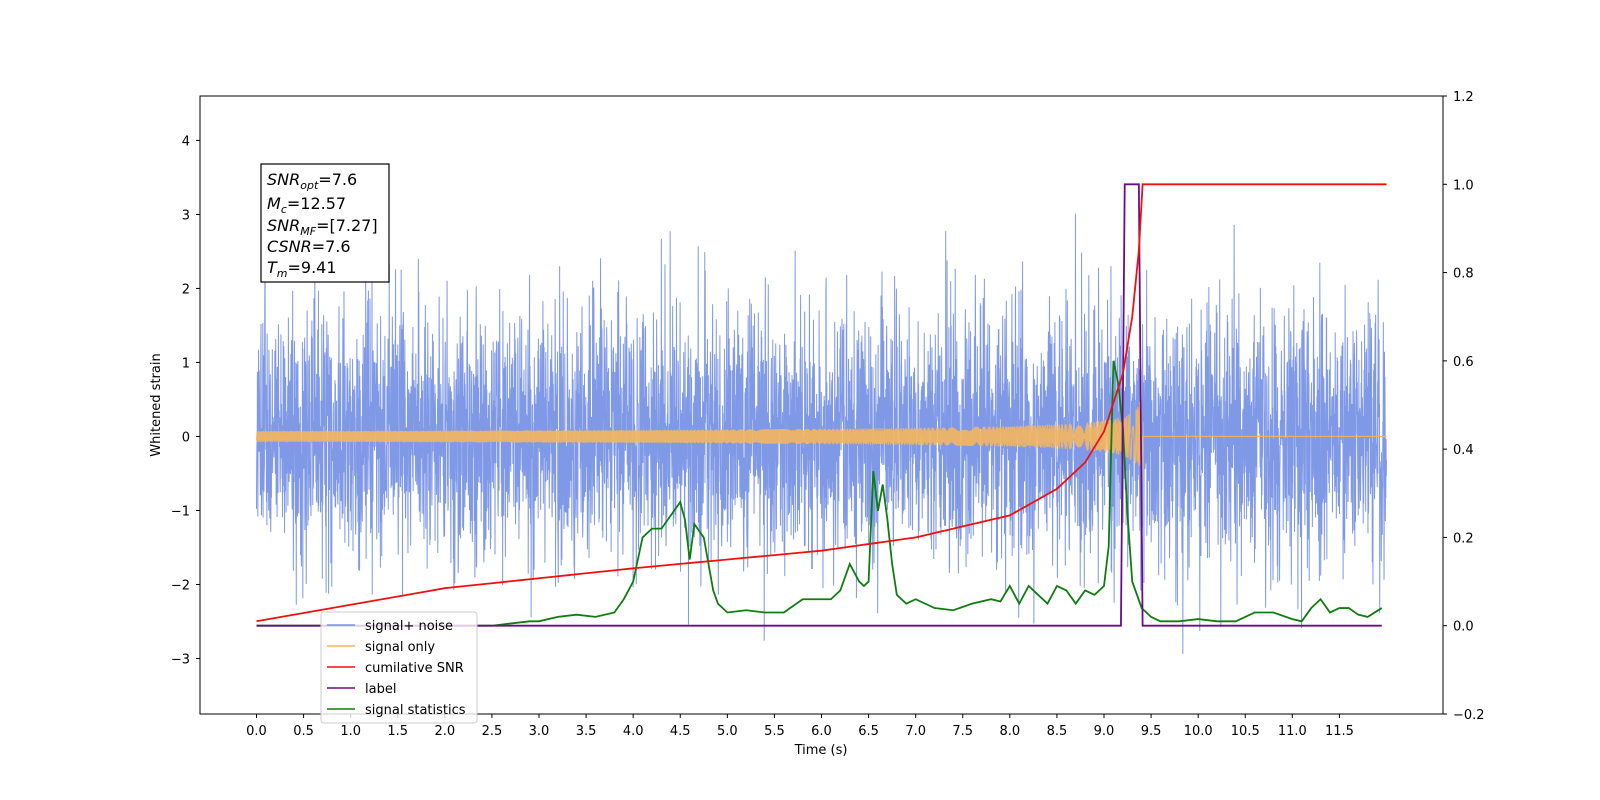 The height and width of the screenshot is (800, 1600). I want to click on y-axis-right: 1.2 1.0 0.8 0.6 0.4 0.2 0.0 −0.2, so click(1464, 406).